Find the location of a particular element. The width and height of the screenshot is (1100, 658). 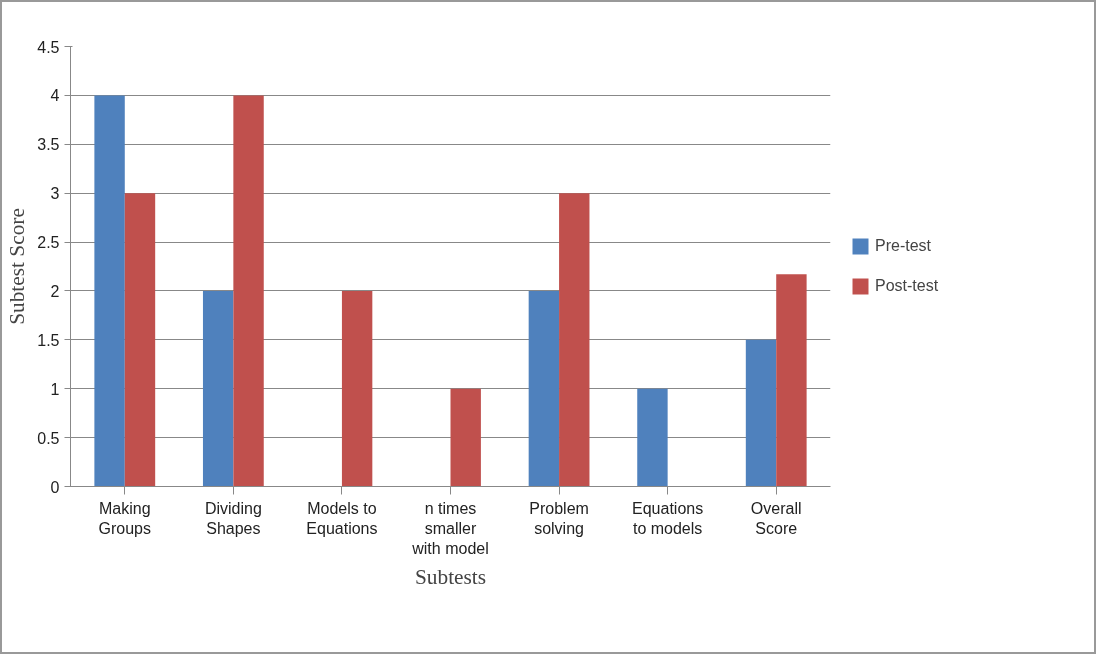

x-tick-label: Equations to models is located at coordinates (668, 518).